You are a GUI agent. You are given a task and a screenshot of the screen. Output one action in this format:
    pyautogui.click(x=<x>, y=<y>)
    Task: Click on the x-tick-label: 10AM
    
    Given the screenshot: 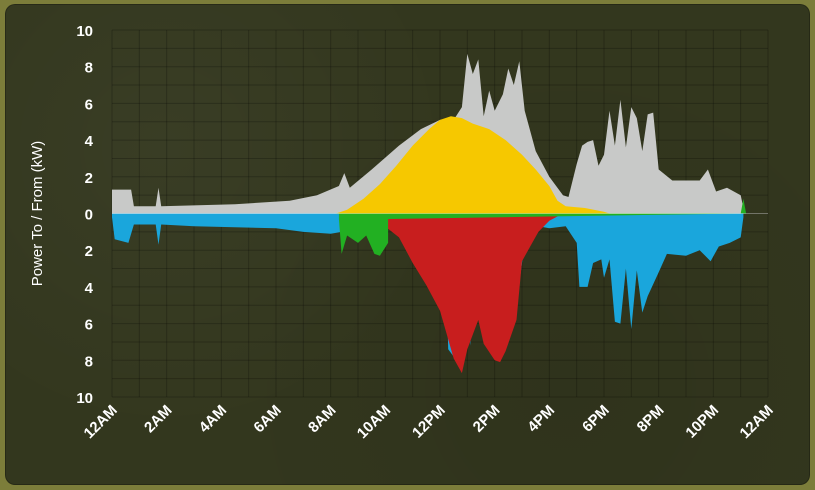 What is the action you would take?
    pyautogui.click(x=374, y=422)
    